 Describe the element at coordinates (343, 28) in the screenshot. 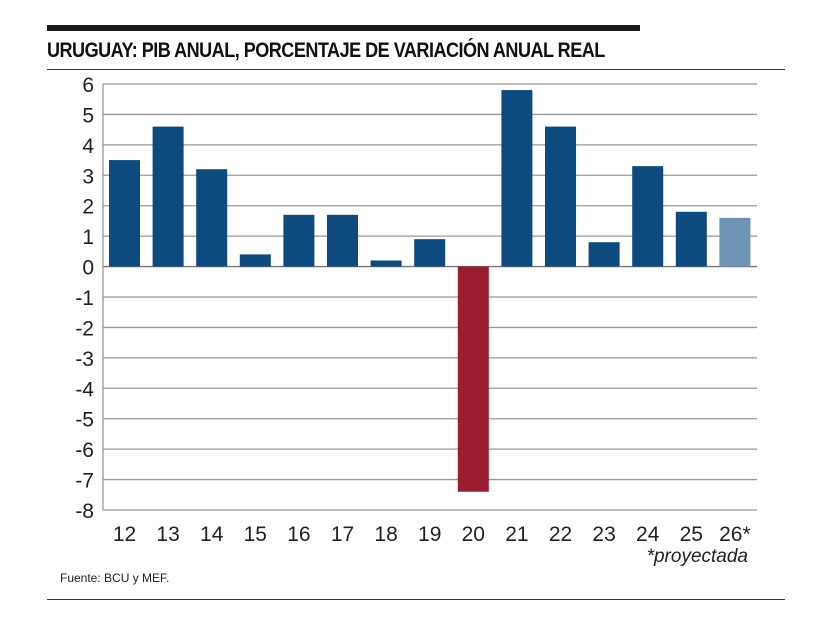

I see `header-bar` at that location.